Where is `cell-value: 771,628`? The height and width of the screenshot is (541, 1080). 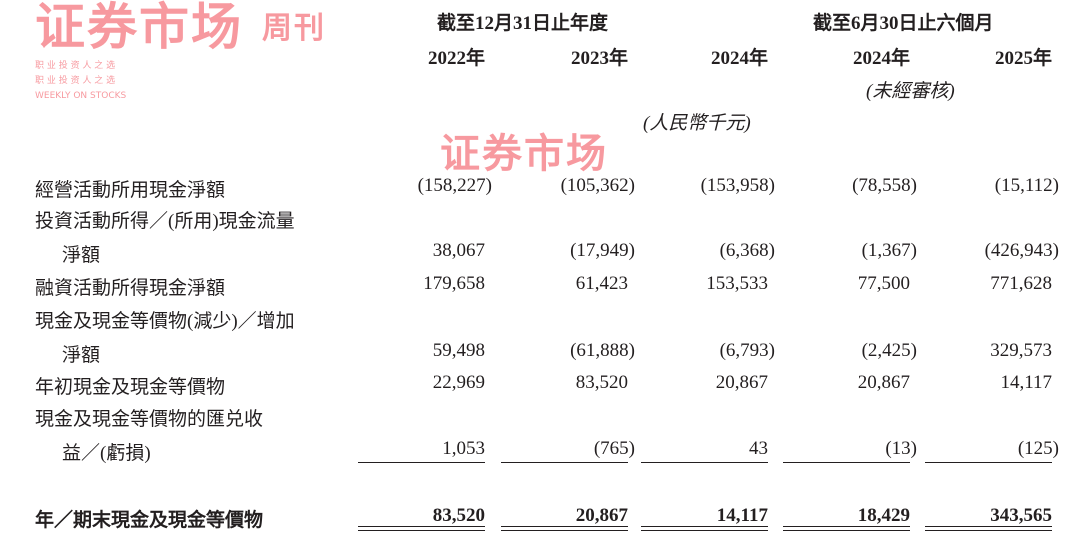 cell-value: 771,628 is located at coordinates (1021, 283).